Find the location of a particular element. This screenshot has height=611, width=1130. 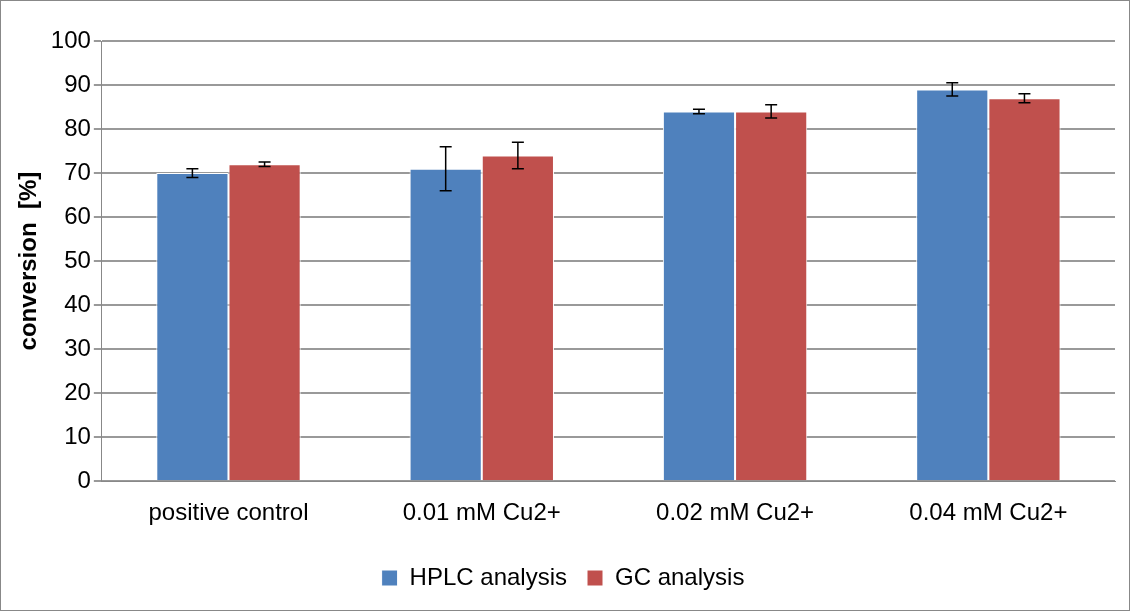

y-tick-label: 100 is located at coordinates (70, 39).